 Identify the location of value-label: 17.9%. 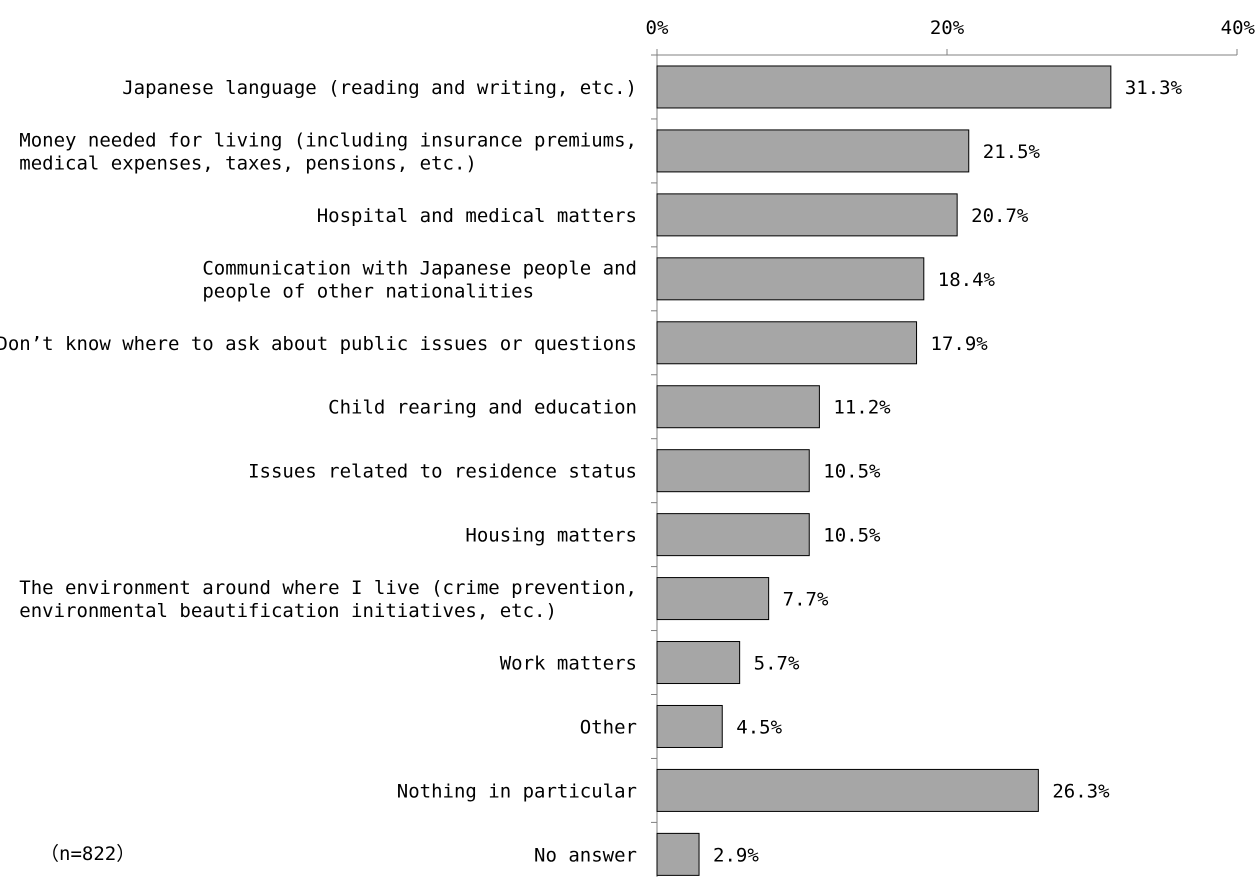
(960, 344).